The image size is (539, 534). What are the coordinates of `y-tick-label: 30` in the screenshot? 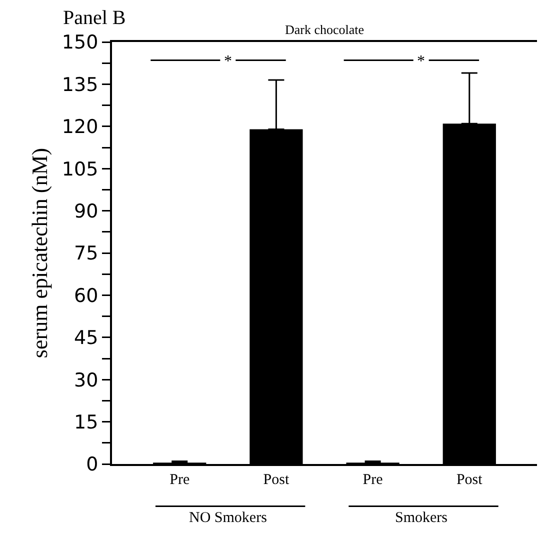 It's located at (86, 380).